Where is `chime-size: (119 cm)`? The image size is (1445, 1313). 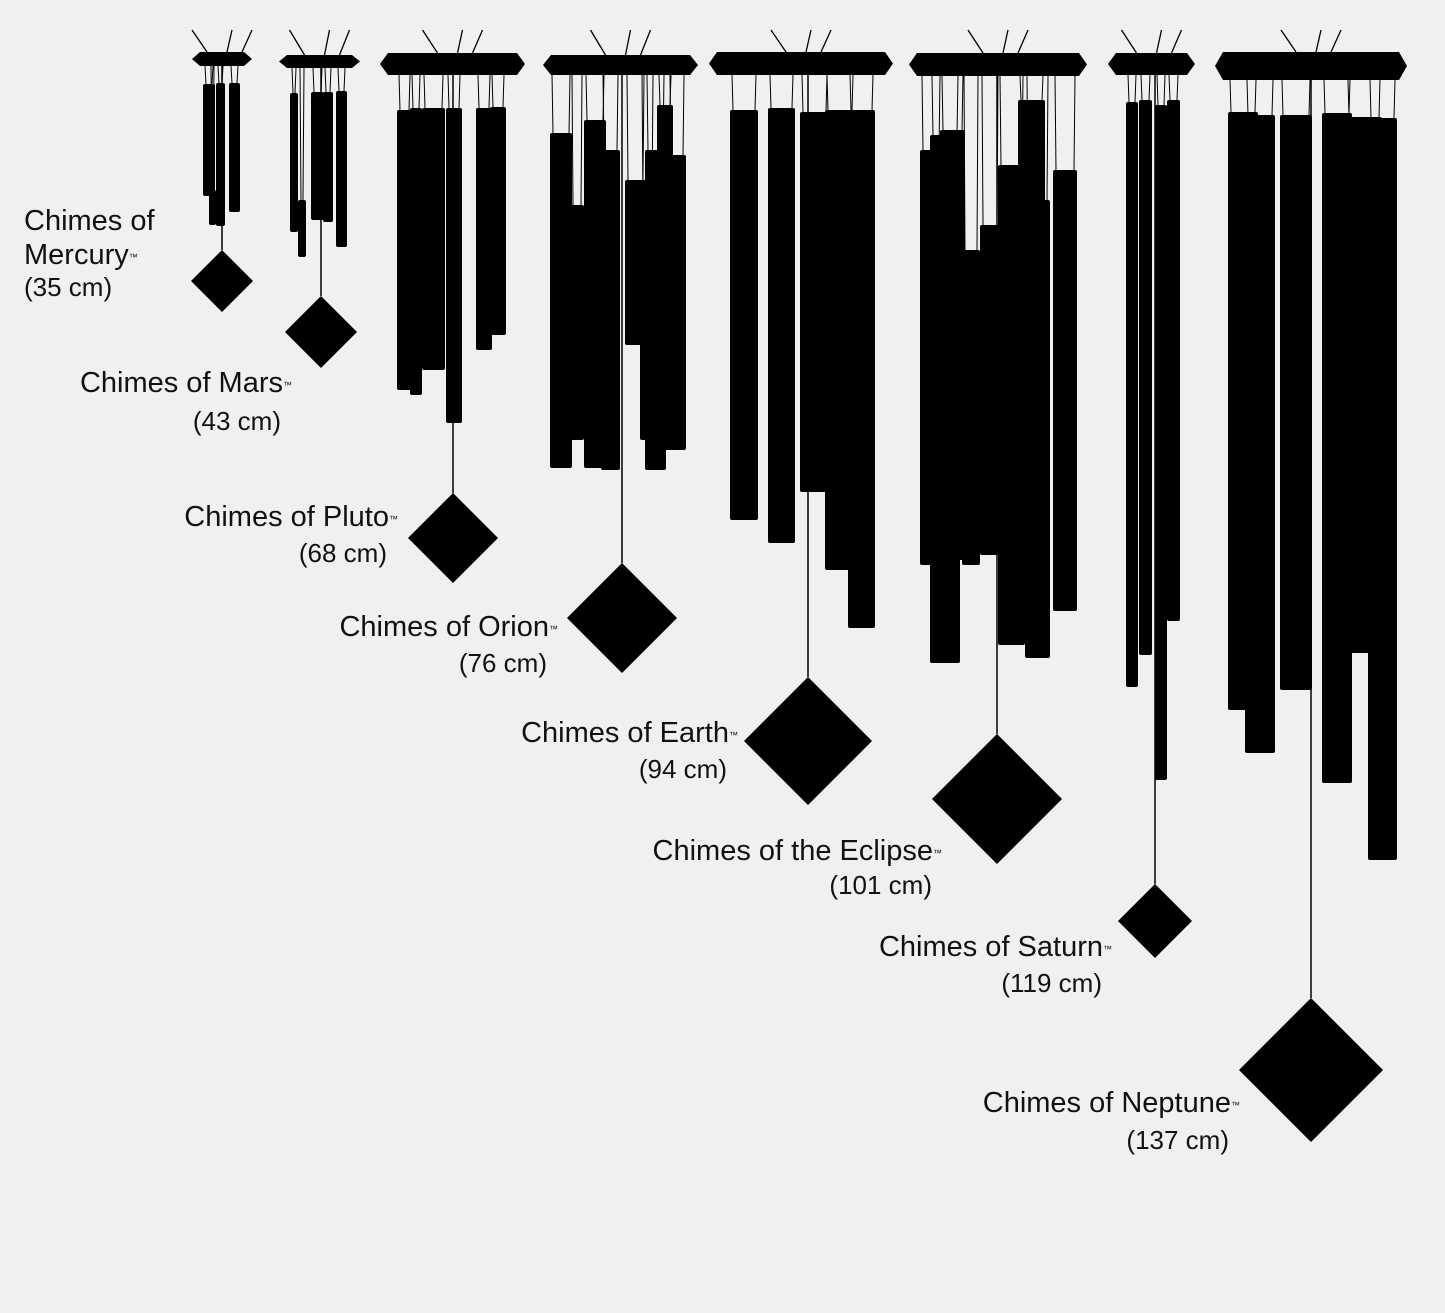
chime-size: (119 cm) is located at coordinates (1051, 983).